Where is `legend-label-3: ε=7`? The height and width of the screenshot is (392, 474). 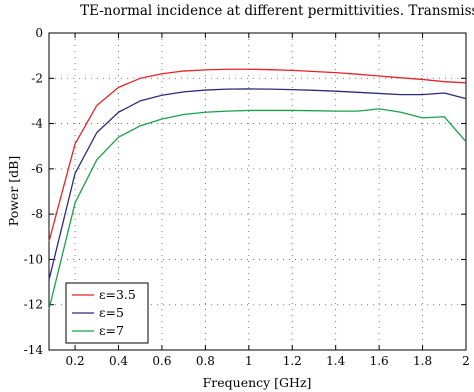 legend-label-3: ε=7 is located at coordinates (111, 330).